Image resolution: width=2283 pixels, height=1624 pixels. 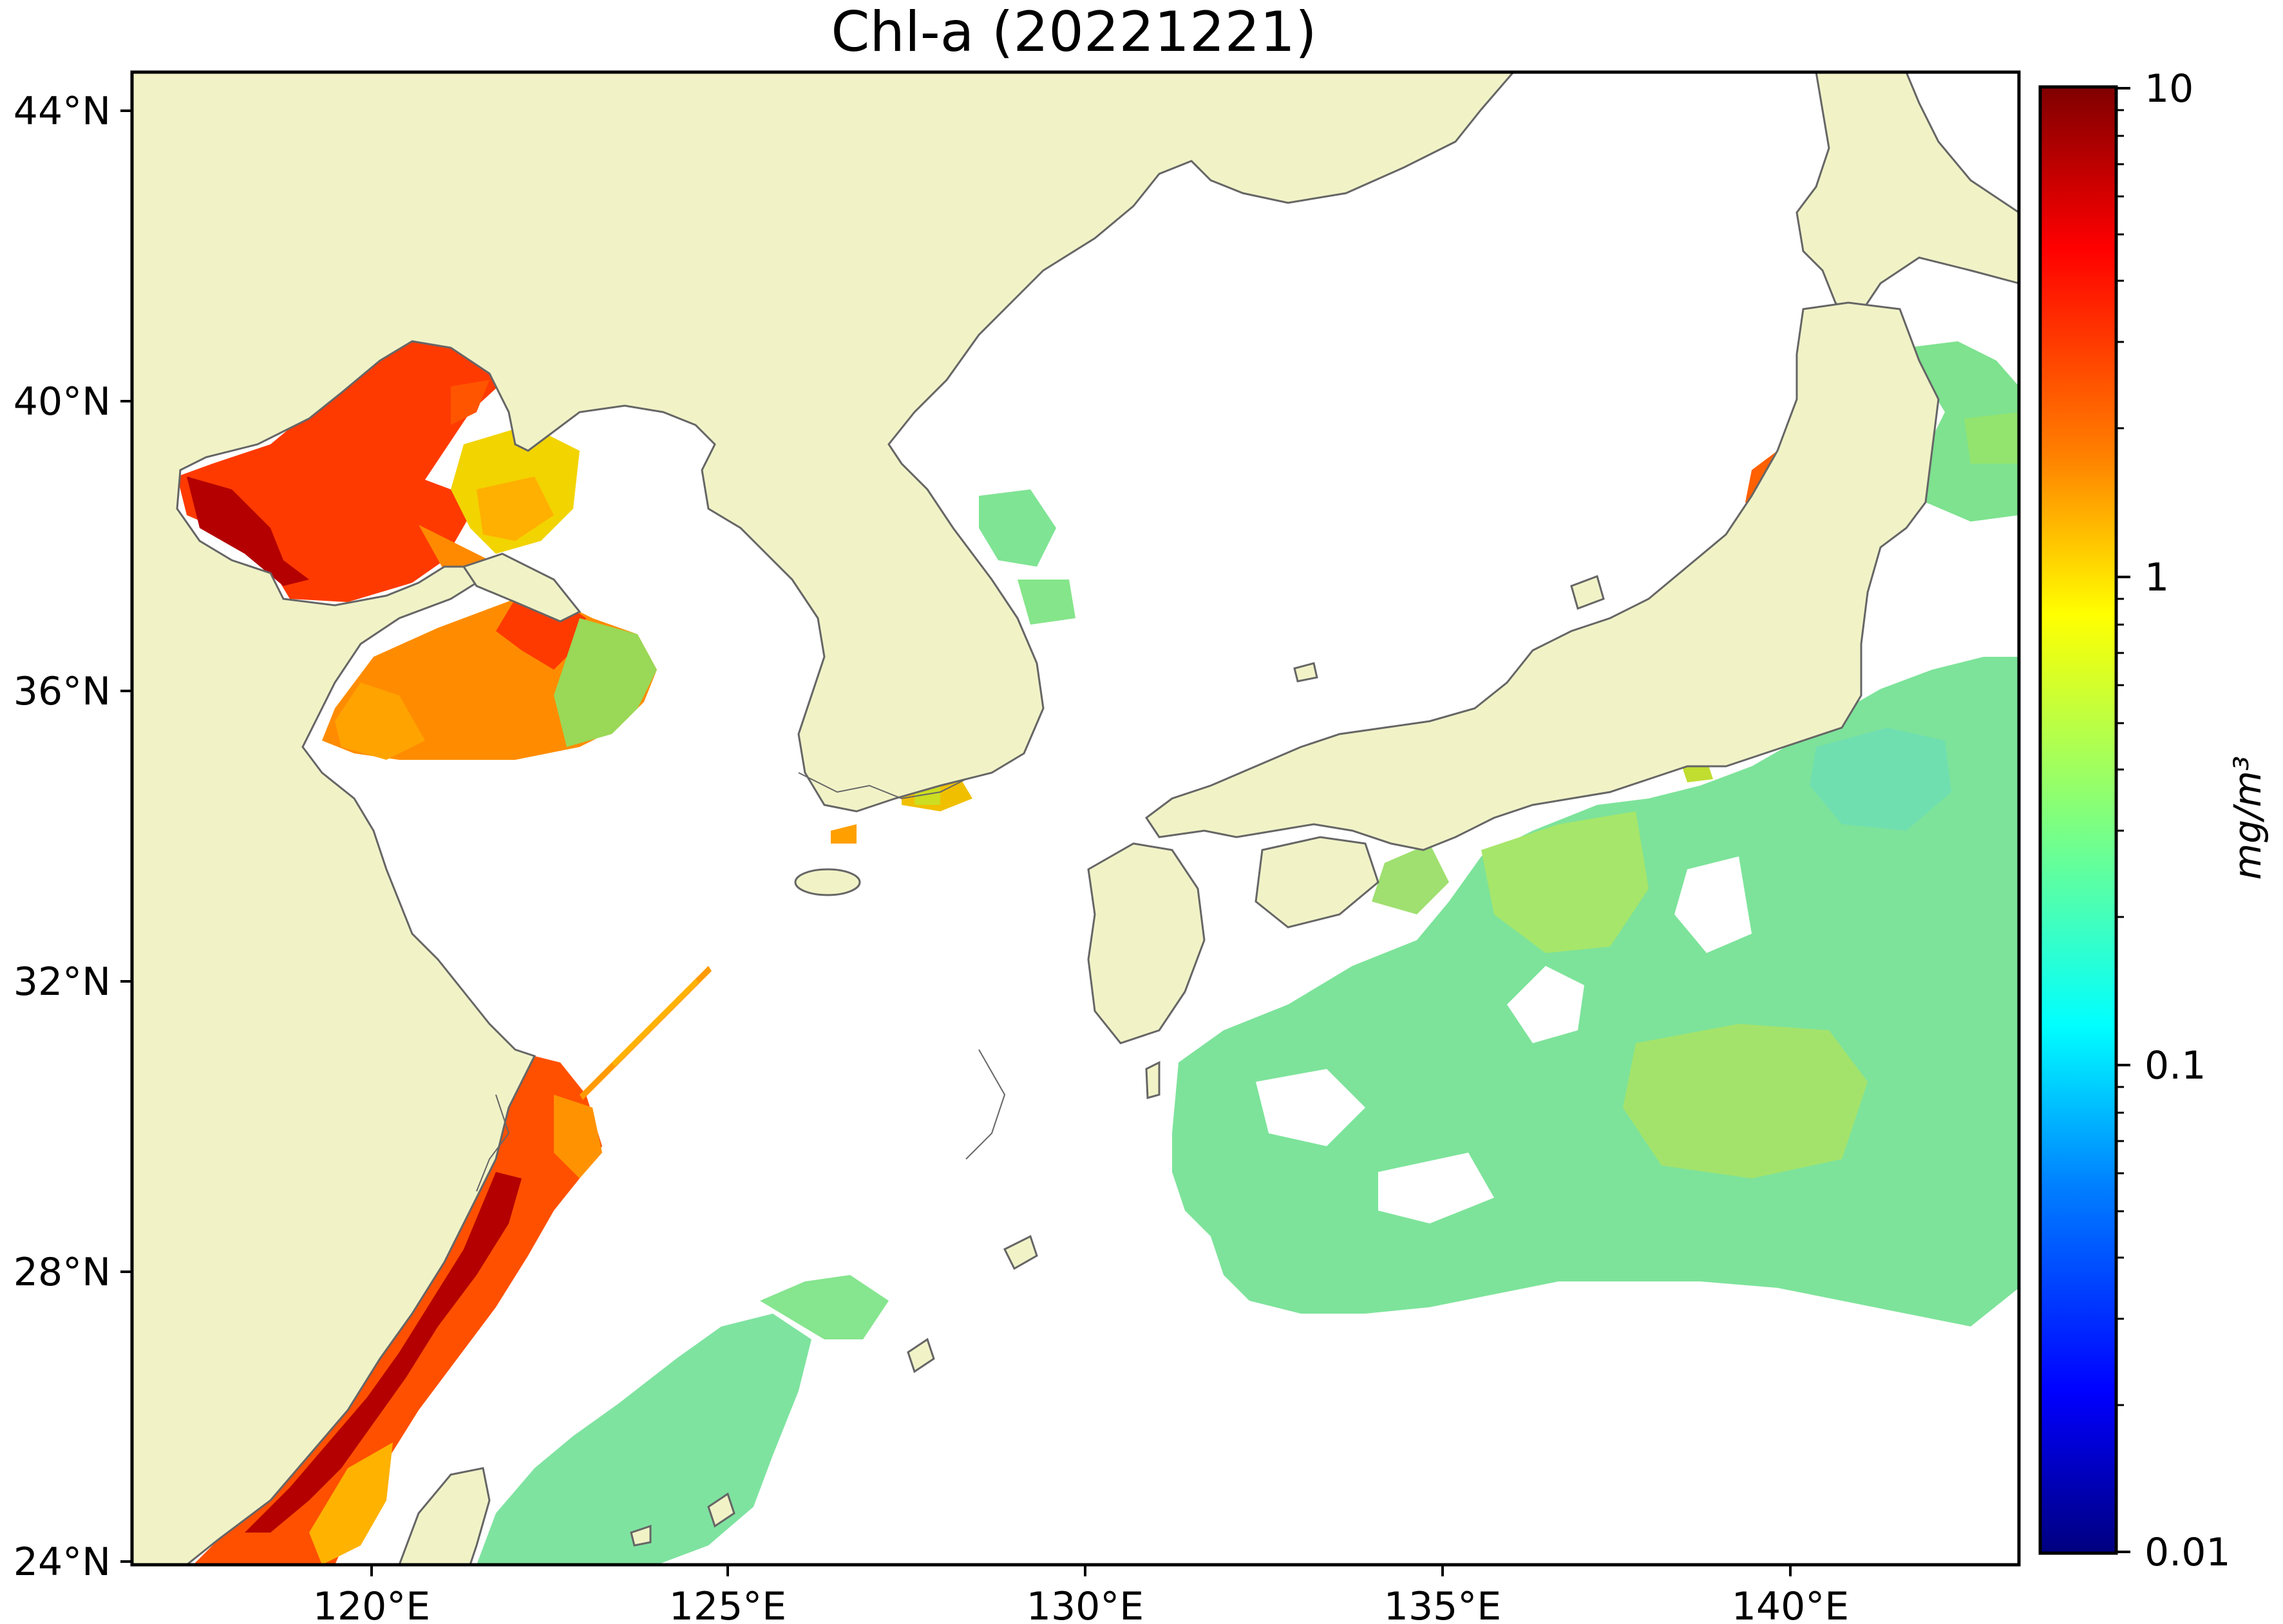 I want to click on lon-tick-label: 135°E, so click(x=1442, y=1604).